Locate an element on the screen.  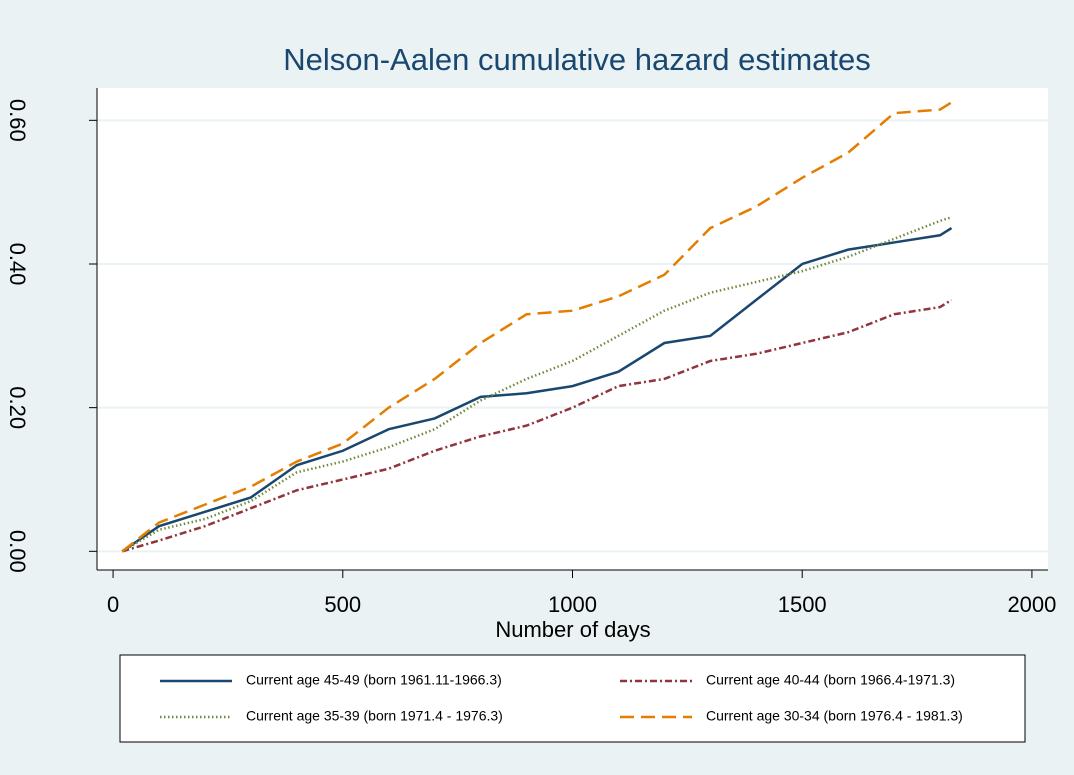
legend-label: Current age 45-49 (born 1961.11-1966.3) is located at coordinates (374, 680).